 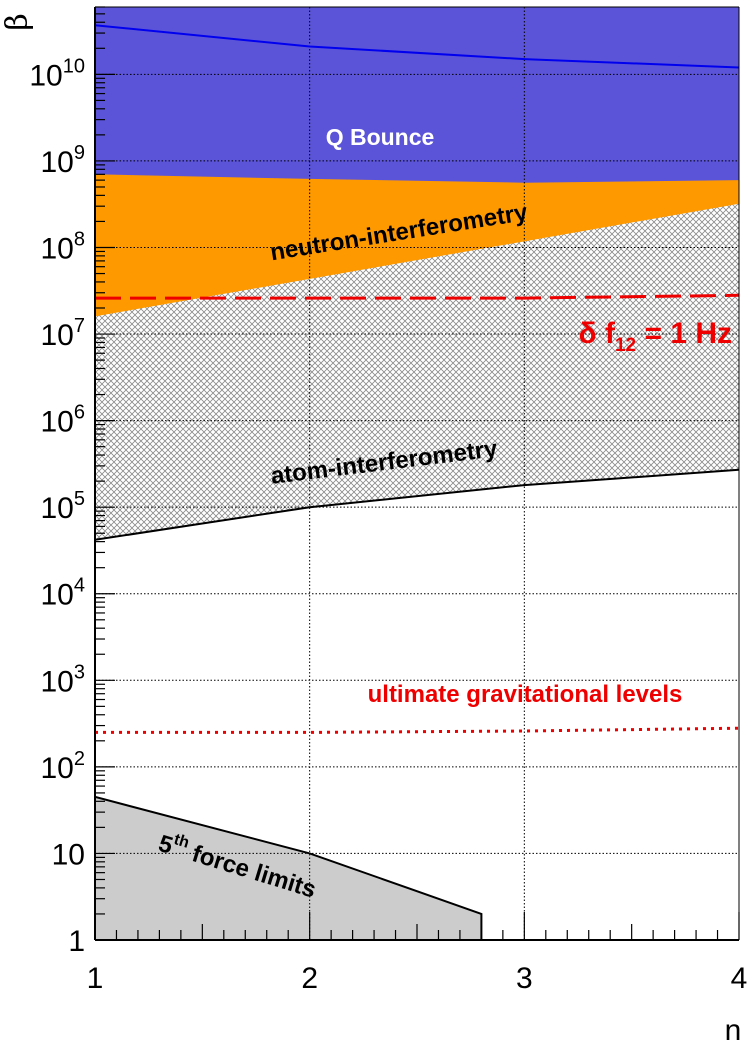 What do you see at coordinates (417, 730) in the screenshot?
I see `series-ultimate-gravitational-levels` at bounding box center [417, 730].